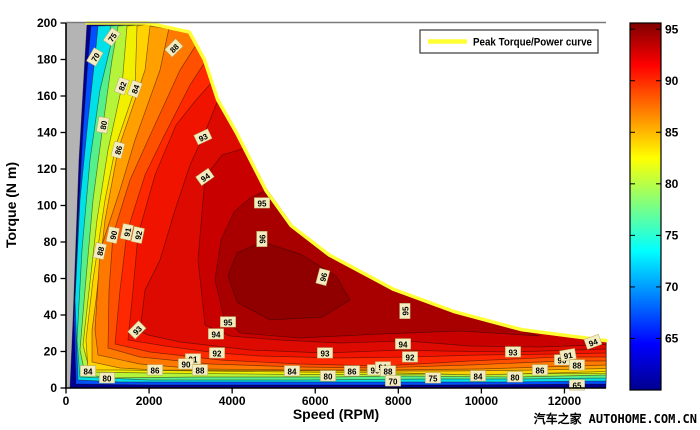  I want to click on x-tick-label: 2000, so click(149, 401).